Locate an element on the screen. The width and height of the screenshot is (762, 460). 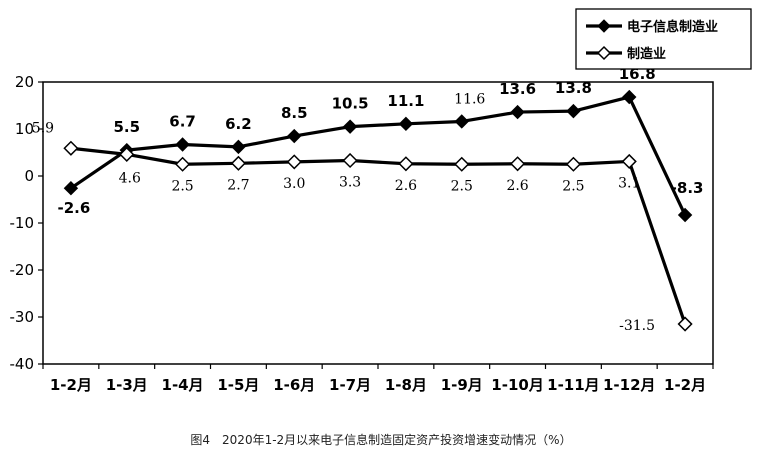
data-label-manufacturing: 2.7 is located at coordinates (238, 185).